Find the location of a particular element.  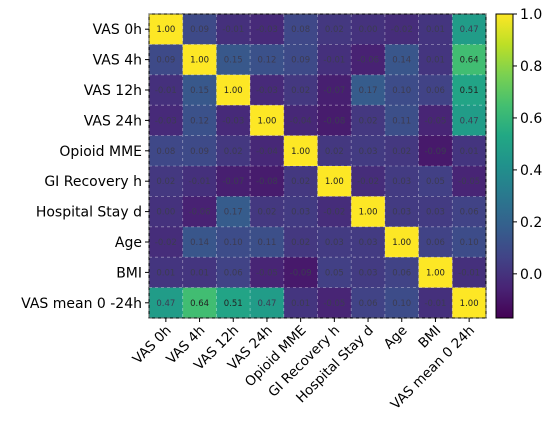

cell-value-label: -0.09 is located at coordinates (301, 273).